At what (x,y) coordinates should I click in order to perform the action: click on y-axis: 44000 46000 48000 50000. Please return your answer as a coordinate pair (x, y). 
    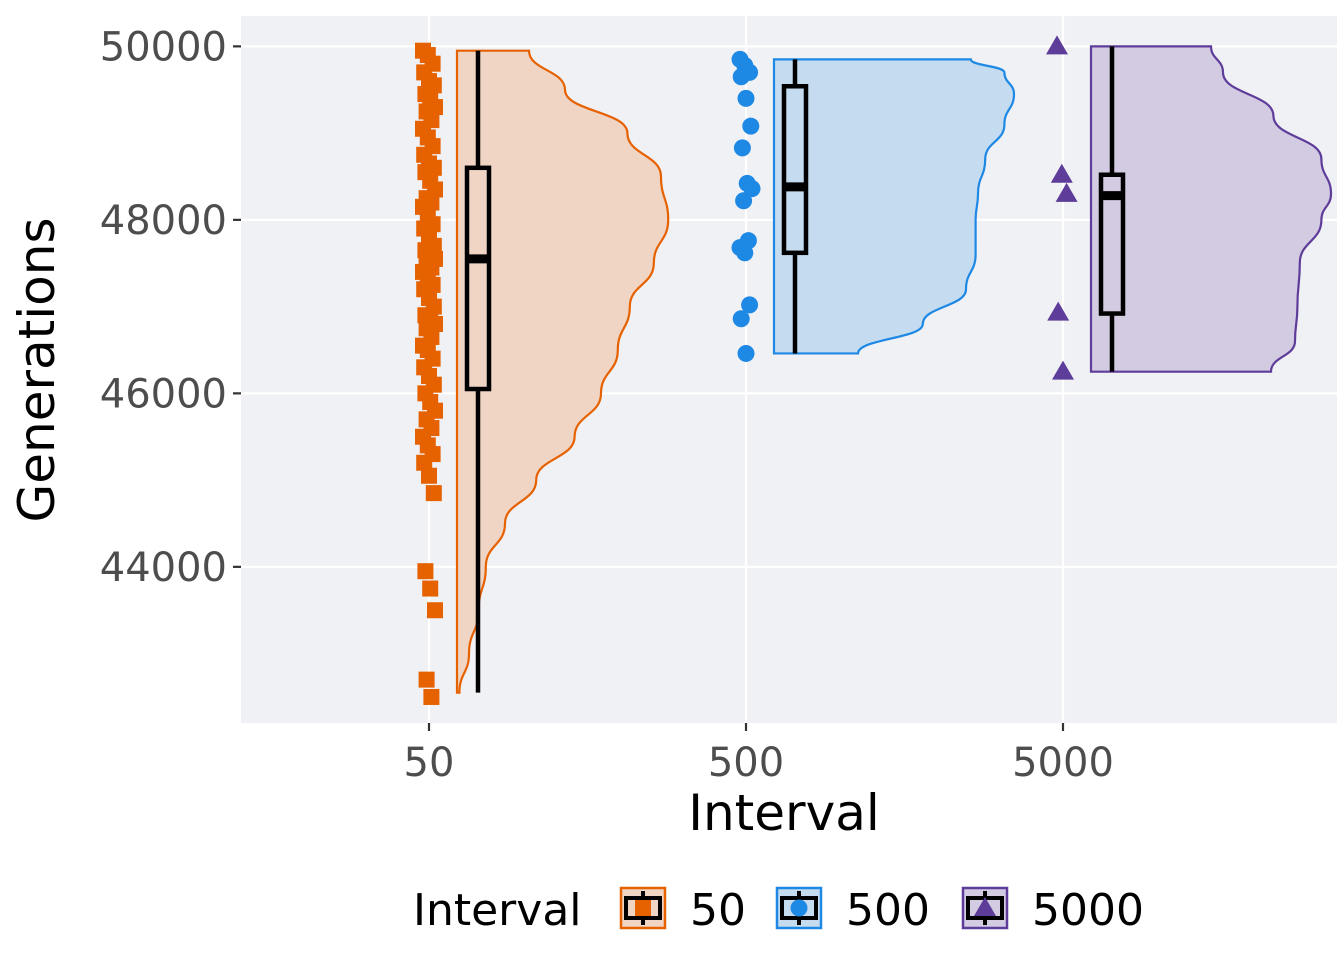
    Looking at the image, I should click on (170, 307).